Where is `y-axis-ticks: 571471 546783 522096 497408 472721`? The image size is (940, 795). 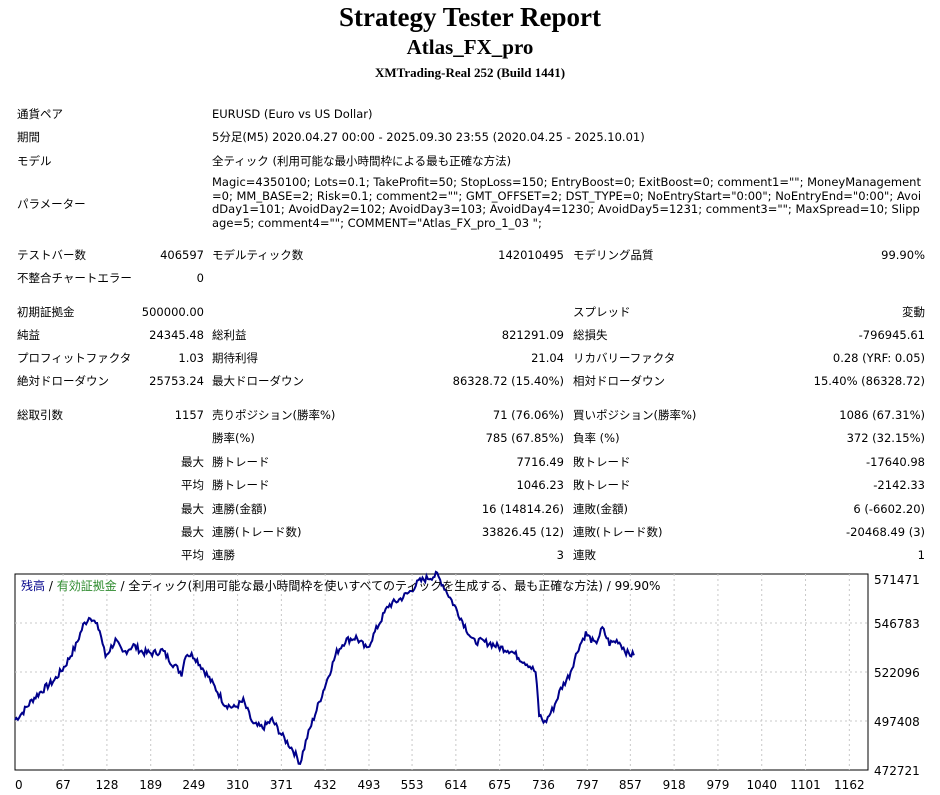
y-axis-ticks: 571471 546783 522096 497408 472721 is located at coordinates (897, 675).